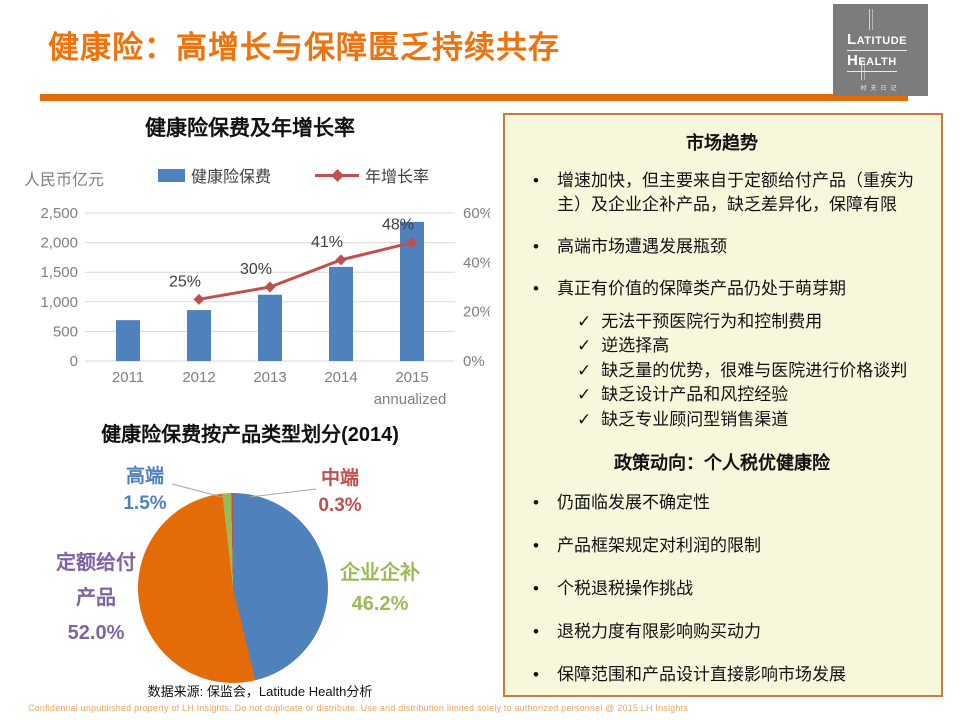 The height and width of the screenshot is (720, 960). I want to click on bar-chart-title: 健康险保费及年增长率, so click(250, 128).